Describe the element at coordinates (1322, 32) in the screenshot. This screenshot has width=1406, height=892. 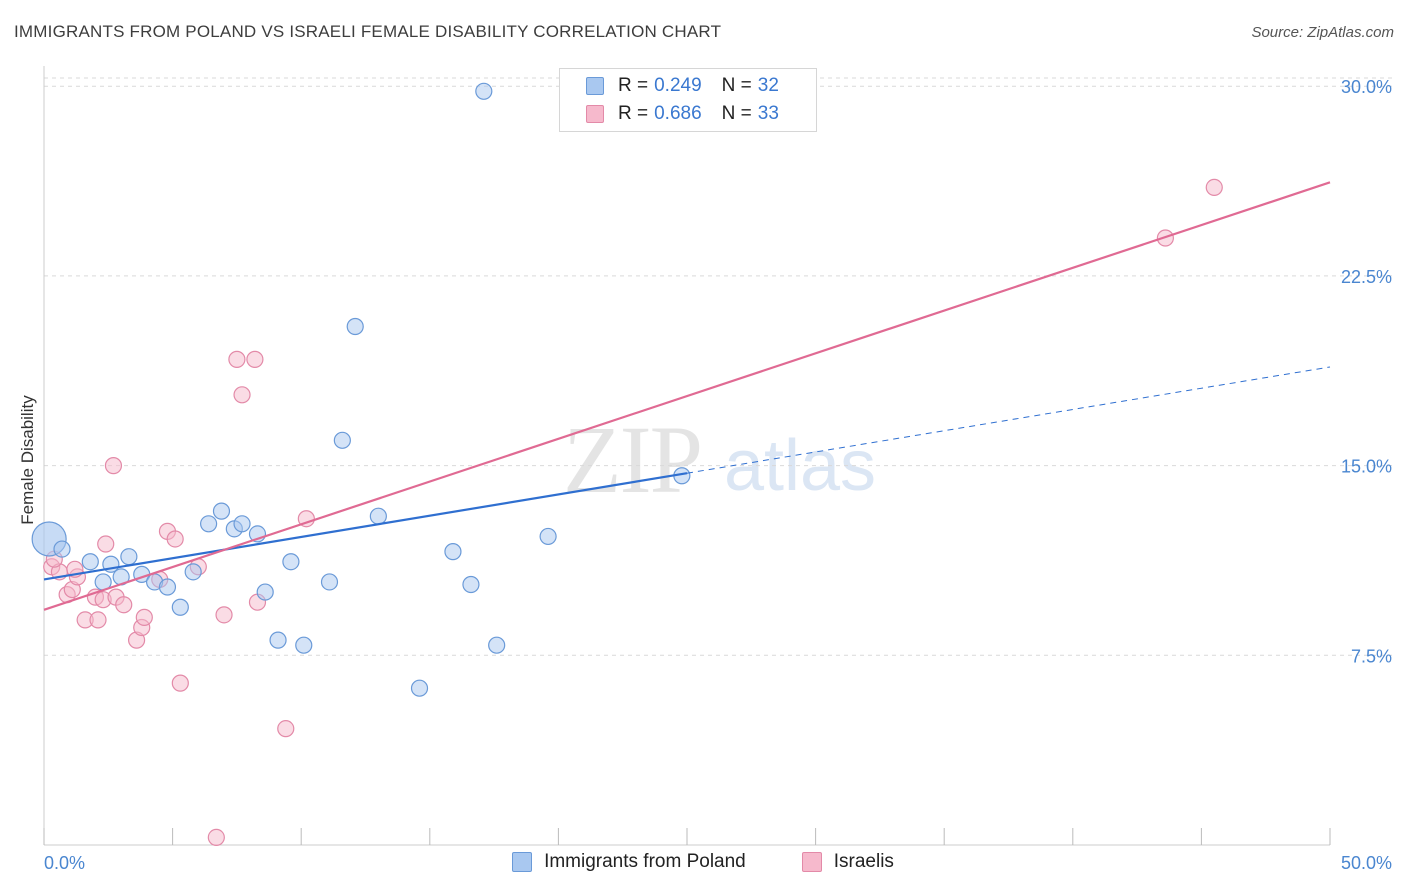
I see `source-label: Source: ZipAtlas.com` at that location.